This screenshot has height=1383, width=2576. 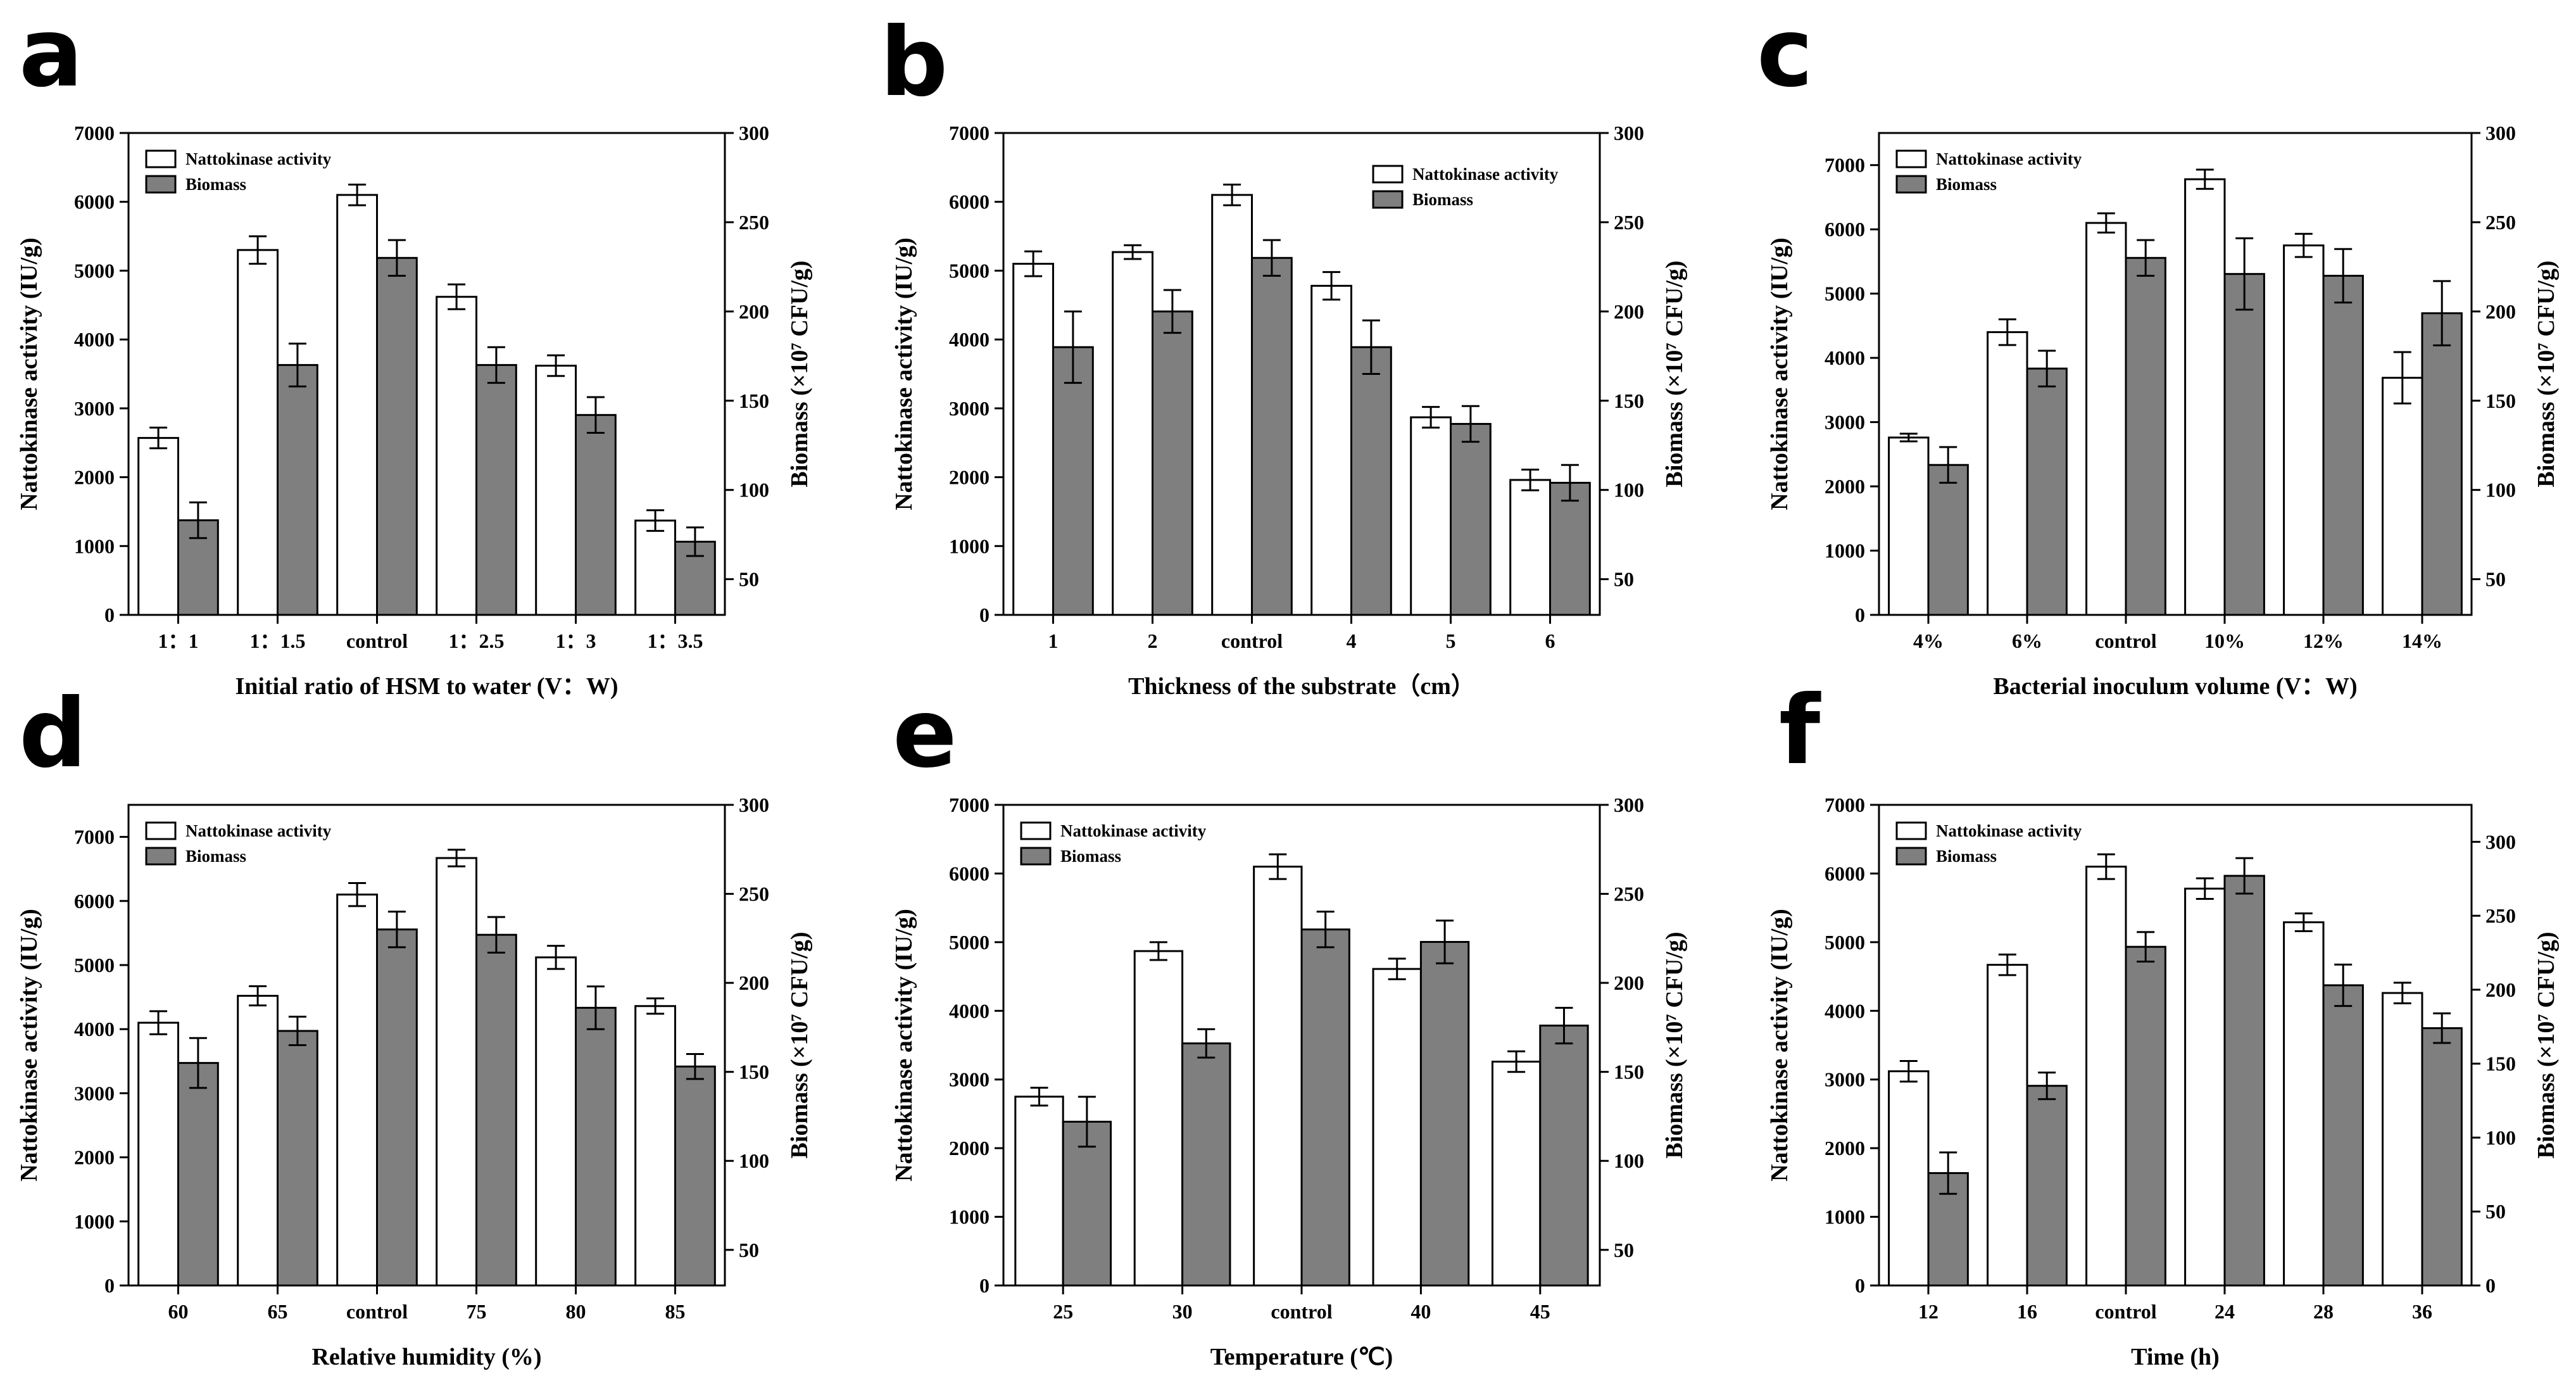 I want to click on x-axis-title: Temperature (℃), so click(x=1301, y=1357).